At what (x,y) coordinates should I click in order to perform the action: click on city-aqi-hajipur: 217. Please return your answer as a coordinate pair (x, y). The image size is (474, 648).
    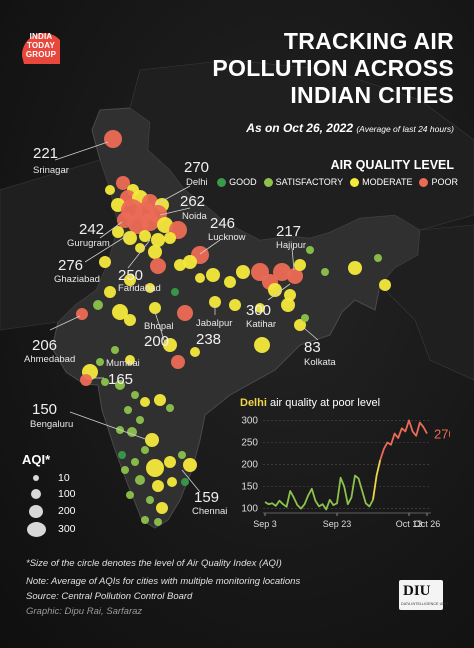
    Looking at the image, I should click on (289, 231).